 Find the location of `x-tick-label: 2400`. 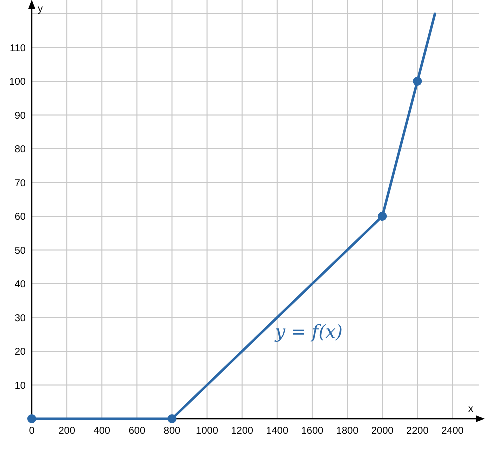

x-tick-label: 2400 is located at coordinates (453, 431).